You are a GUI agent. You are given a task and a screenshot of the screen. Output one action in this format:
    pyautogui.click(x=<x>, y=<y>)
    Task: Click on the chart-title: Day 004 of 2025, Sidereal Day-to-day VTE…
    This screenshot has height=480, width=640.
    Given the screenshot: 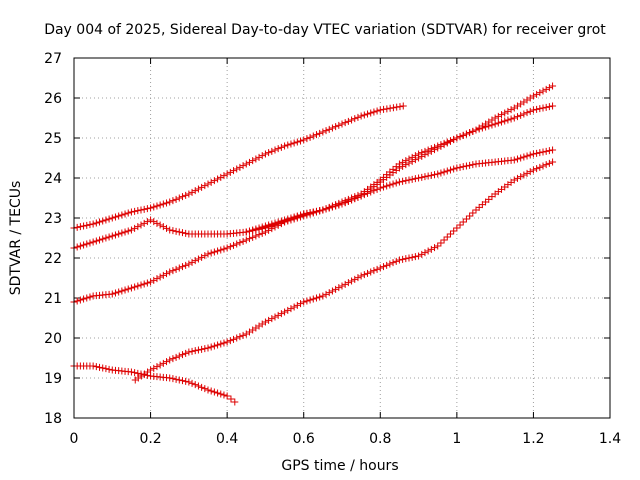 What is the action you would take?
    pyautogui.click(x=325, y=30)
    